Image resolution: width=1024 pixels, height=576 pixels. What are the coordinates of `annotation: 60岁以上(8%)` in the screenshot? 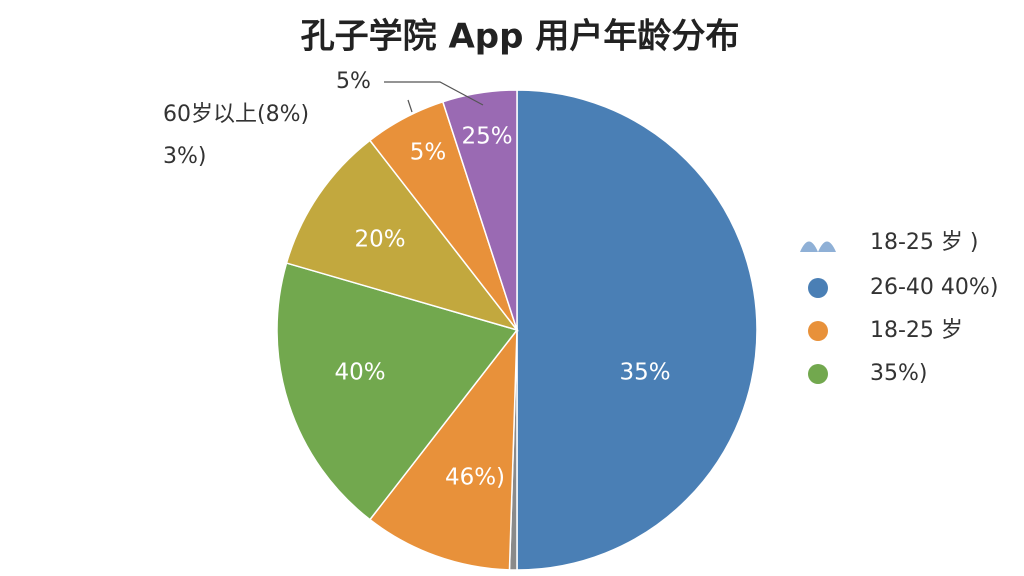 It's located at (236, 114).